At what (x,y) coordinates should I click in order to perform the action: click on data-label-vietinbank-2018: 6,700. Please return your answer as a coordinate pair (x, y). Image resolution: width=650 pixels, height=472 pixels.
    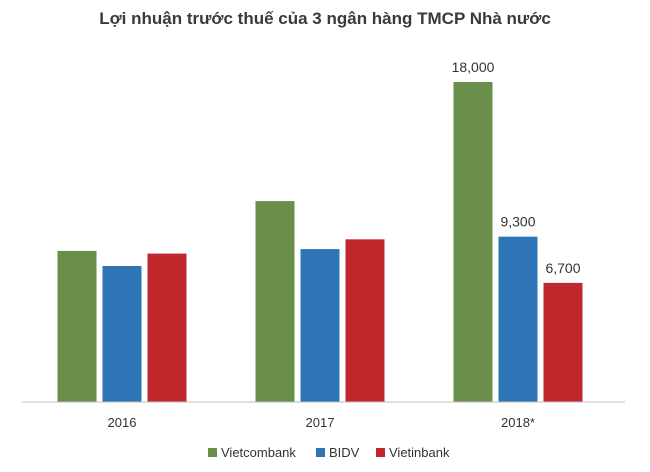
    Looking at the image, I should click on (562, 268).